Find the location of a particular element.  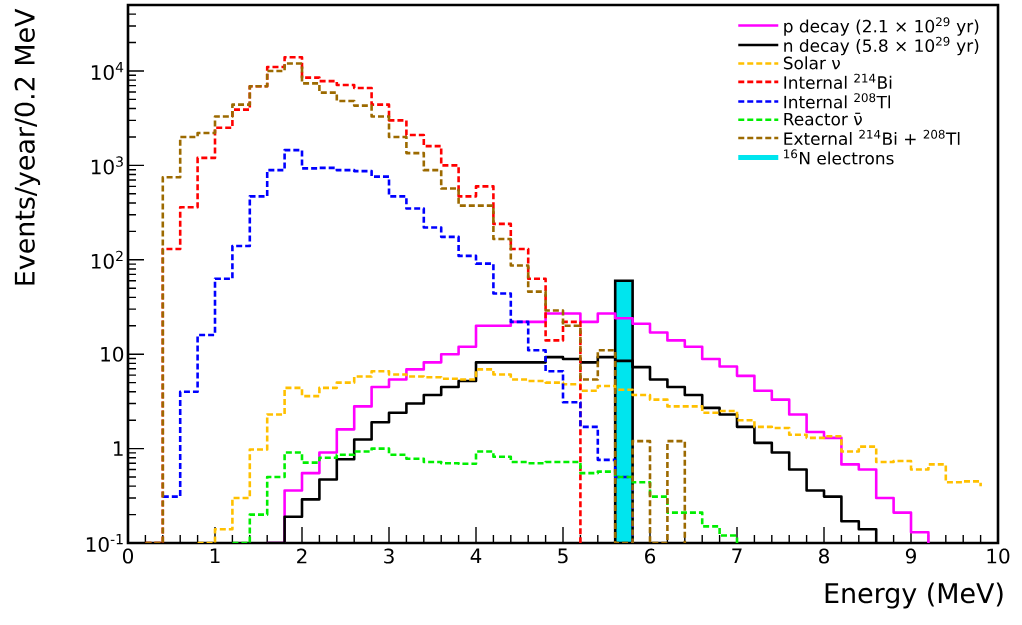

legend-label: $^{16}$N electrons is located at coordinates (839, 157).